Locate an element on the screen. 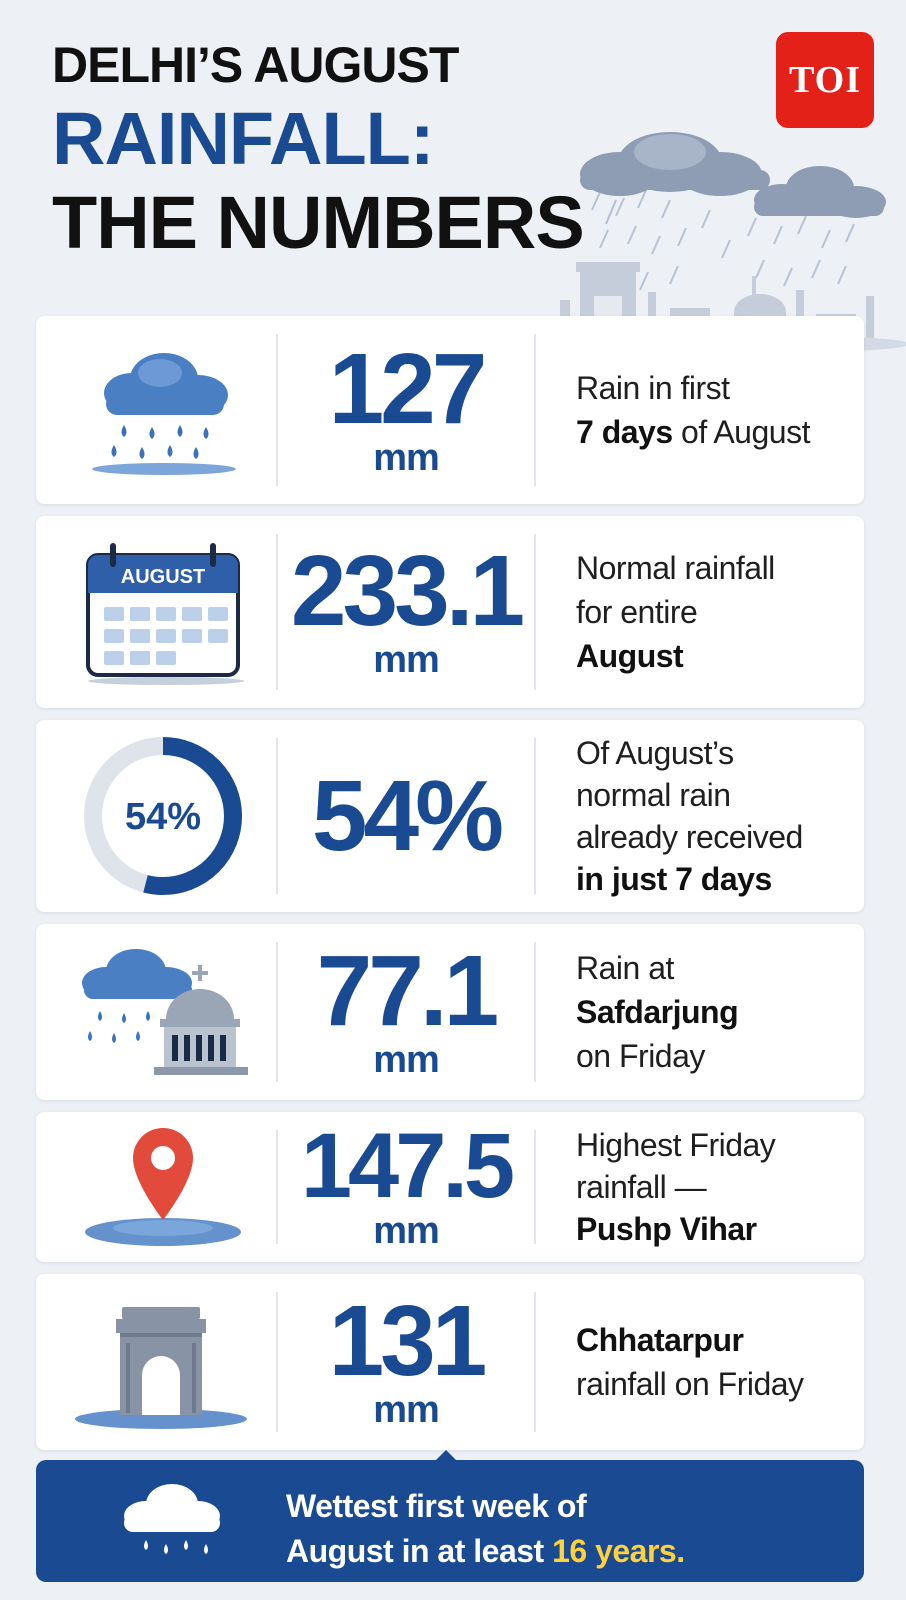 Image resolution: width=906 pixels, height=1600 pixels. stat-description: Normal rainfall for entire August is located at coordinates (675, 612).